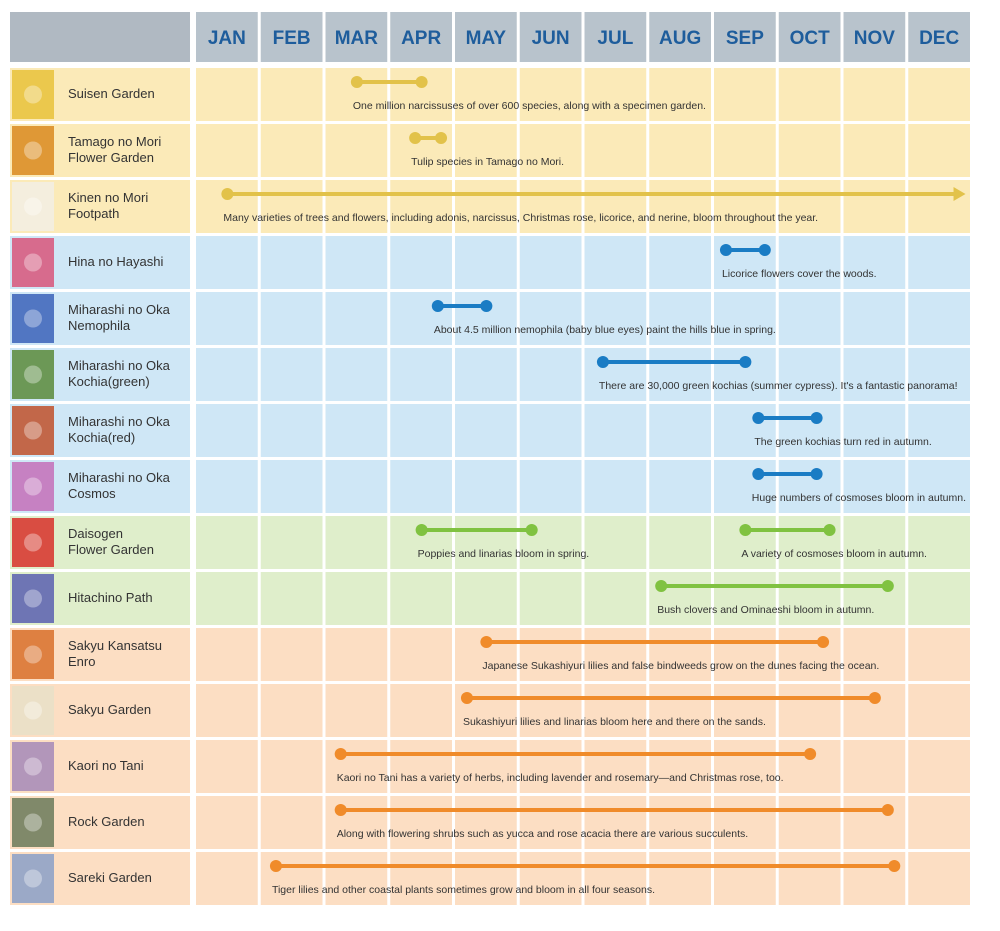 Image resolution: width=1000 pixels, height=931 pixels. What do you see at coordinates (106, 765) in the screenshot?
I see `garden-name: Kaori no Tani` at bounding box center [106, 765].